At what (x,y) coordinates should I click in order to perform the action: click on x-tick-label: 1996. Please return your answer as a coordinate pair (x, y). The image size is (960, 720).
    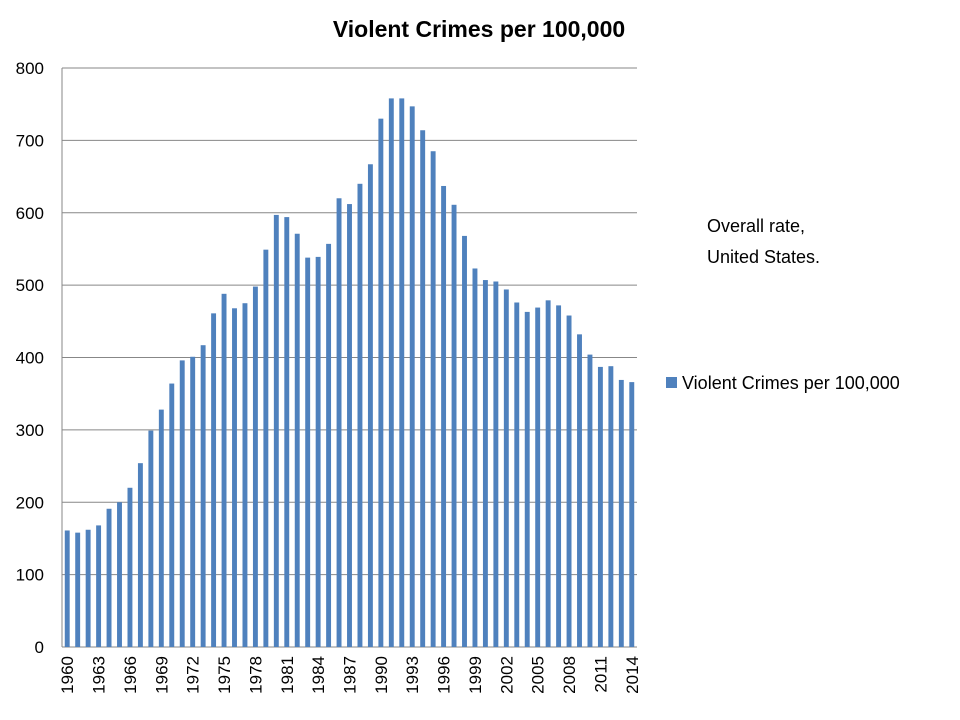
    Looking at the image, I should click on (444, 675).